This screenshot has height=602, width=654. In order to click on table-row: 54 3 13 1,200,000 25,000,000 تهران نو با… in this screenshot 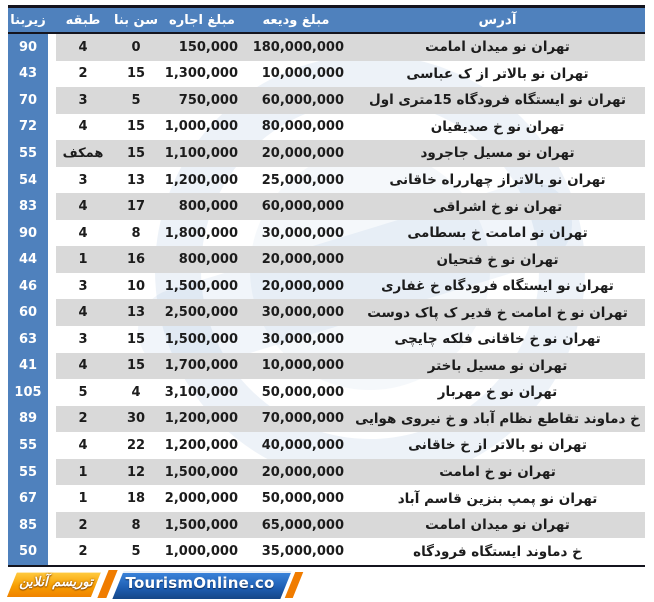, I will do `click(326, 180)`.